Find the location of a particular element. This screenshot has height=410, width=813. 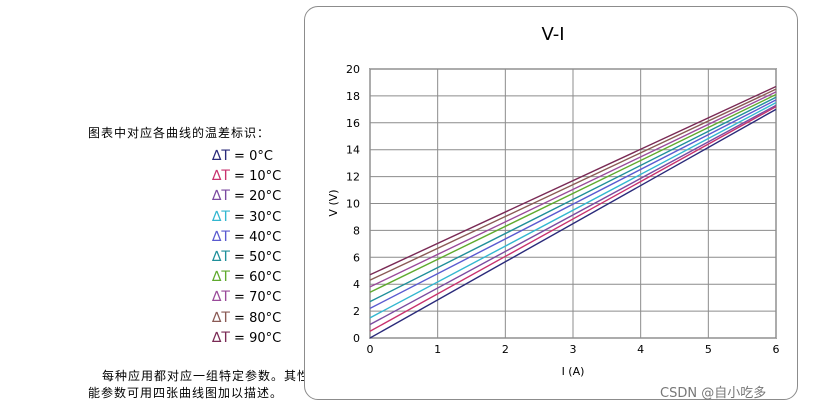

legend-label: = 10°C is located at coordinates (255, 177).